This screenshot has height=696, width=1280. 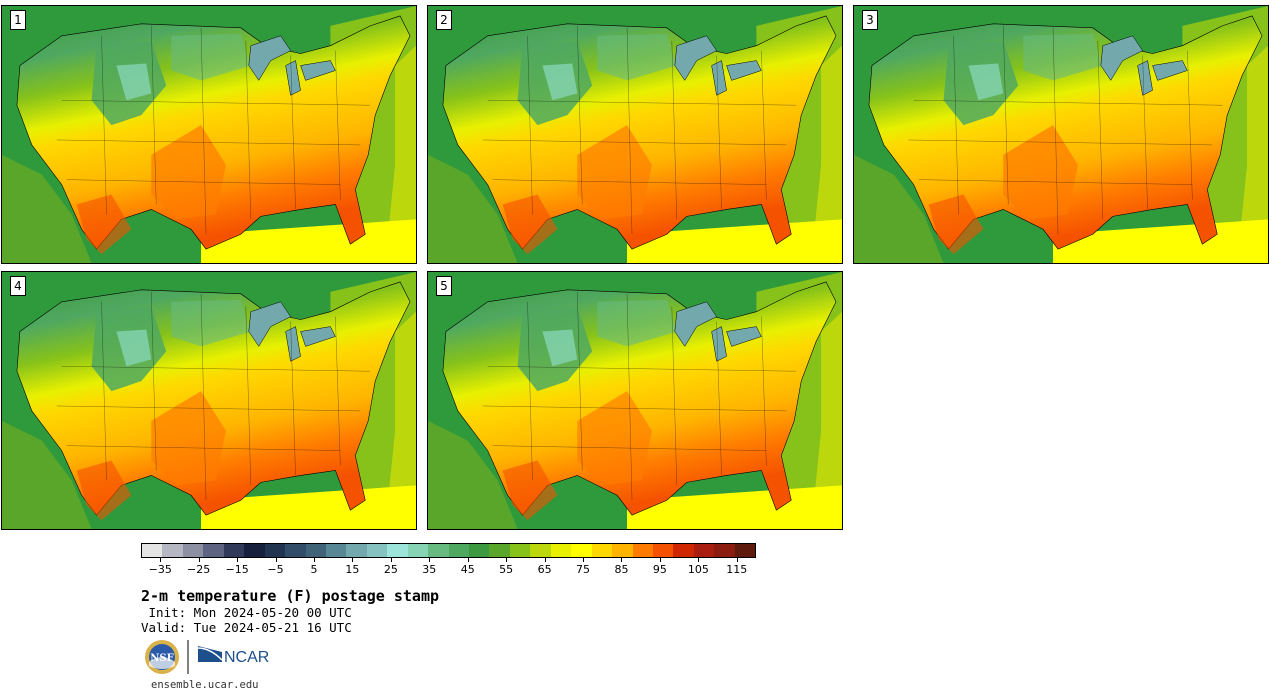 I want to click on nsf-logo-icon: NSF, so click(x=162, y=657).